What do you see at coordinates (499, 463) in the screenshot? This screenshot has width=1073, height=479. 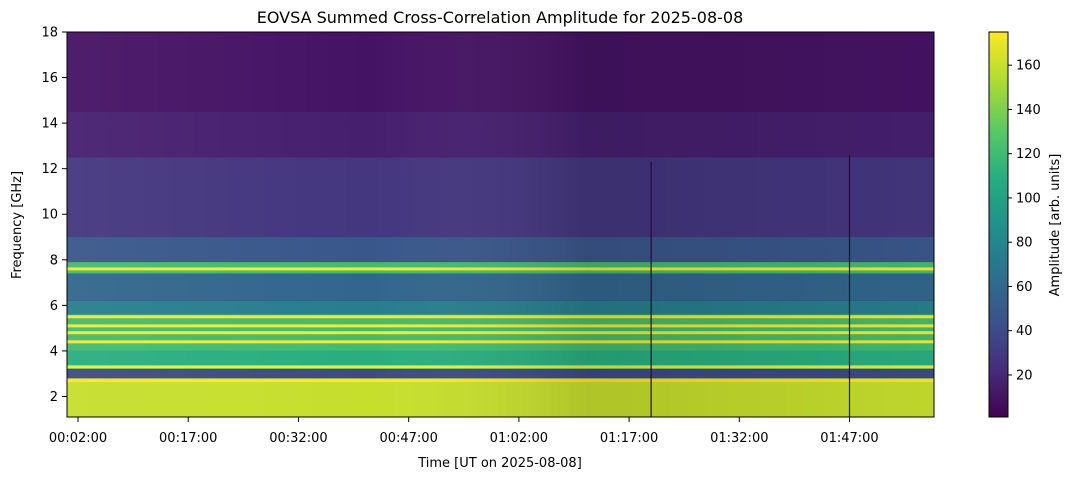 I see `x-axis-label: Time [UT on 2025-08-08]` at bounding box center [499, 463].